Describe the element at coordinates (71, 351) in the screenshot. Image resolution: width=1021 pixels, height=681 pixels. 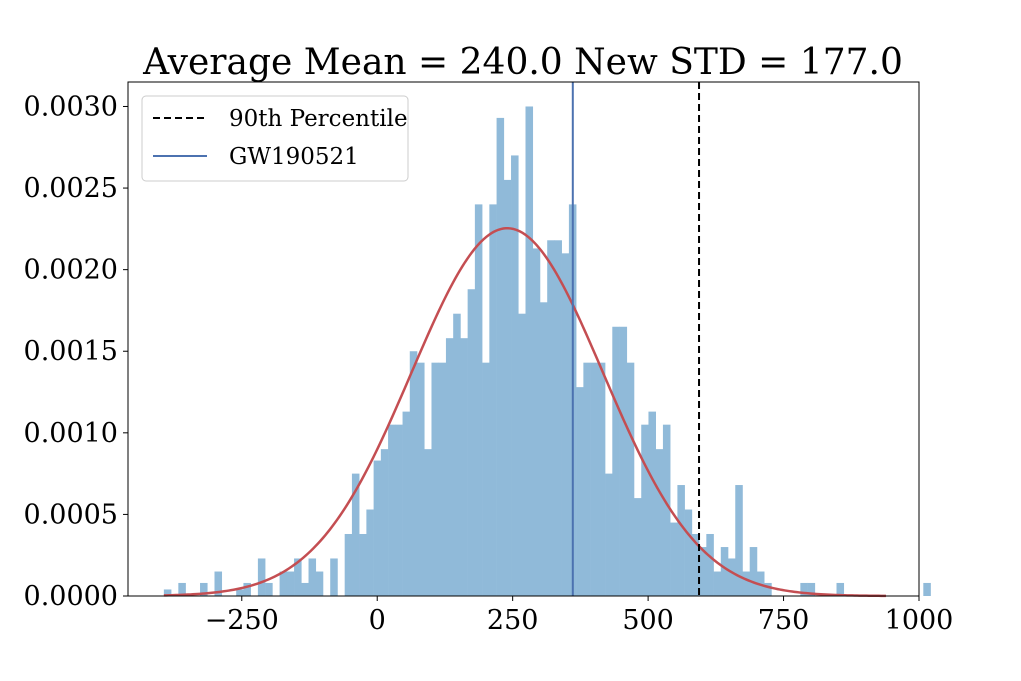
I see `y-tick-label: 0.0015` at that location.